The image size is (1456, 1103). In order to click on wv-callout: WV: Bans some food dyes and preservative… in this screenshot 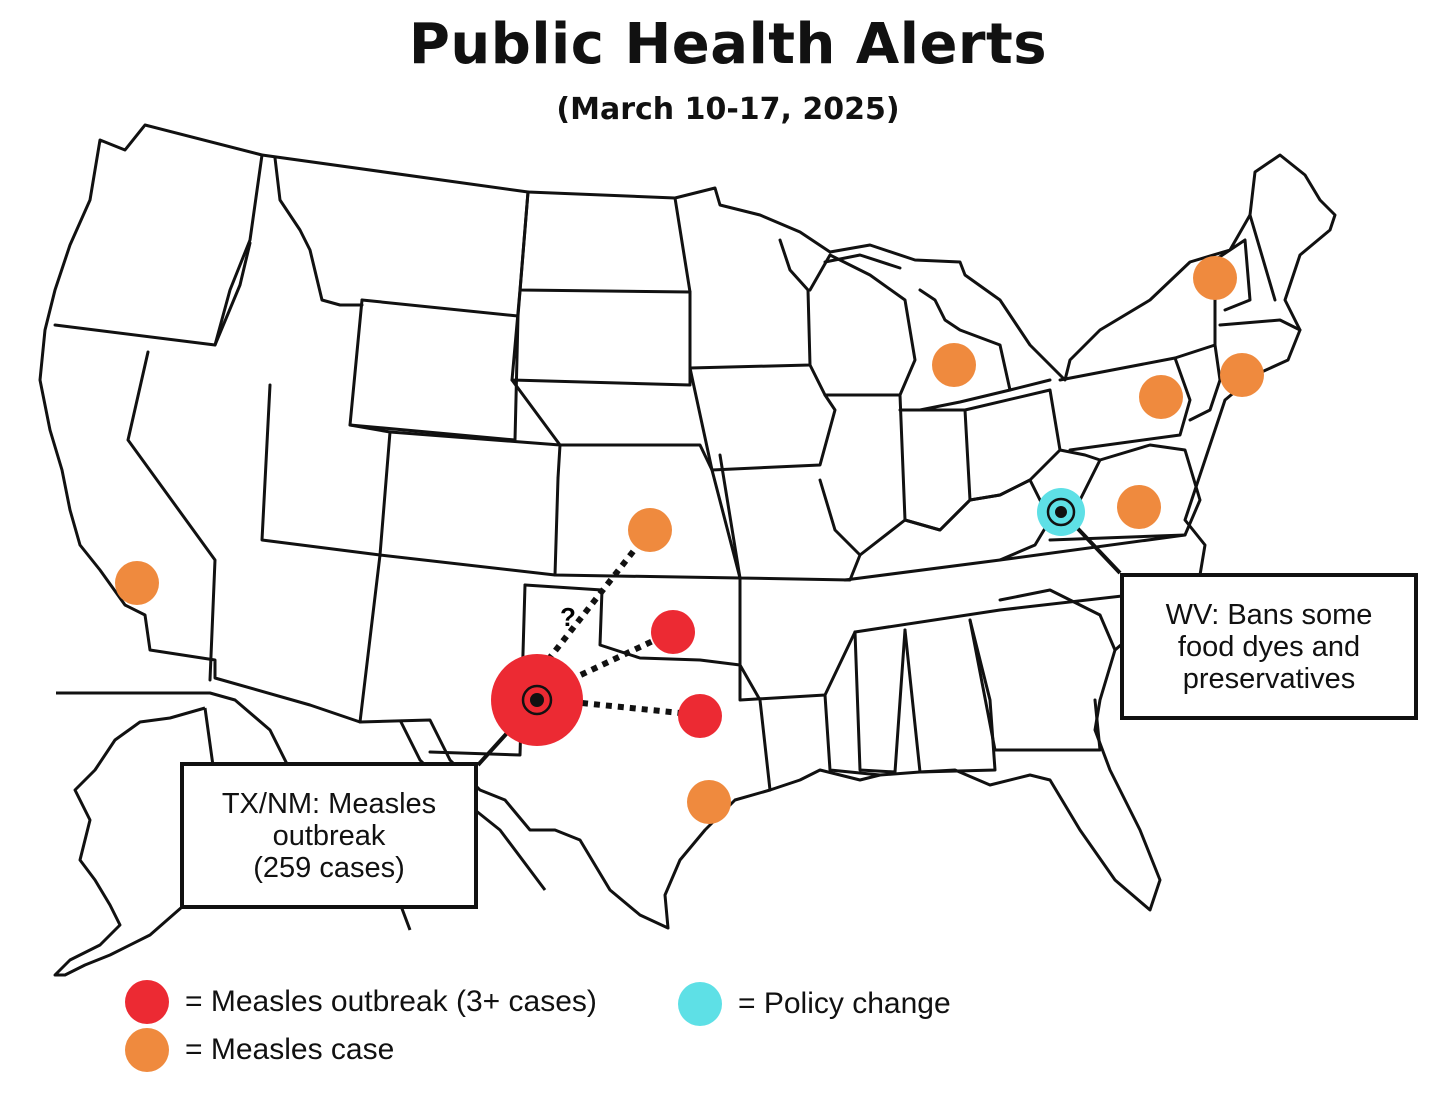, I will do `click(1269, 646)`.